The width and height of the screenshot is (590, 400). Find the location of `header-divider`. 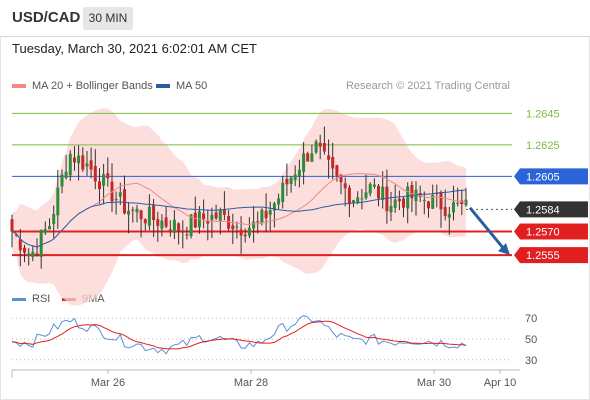

header-divider is located at coordinates (295, 36).